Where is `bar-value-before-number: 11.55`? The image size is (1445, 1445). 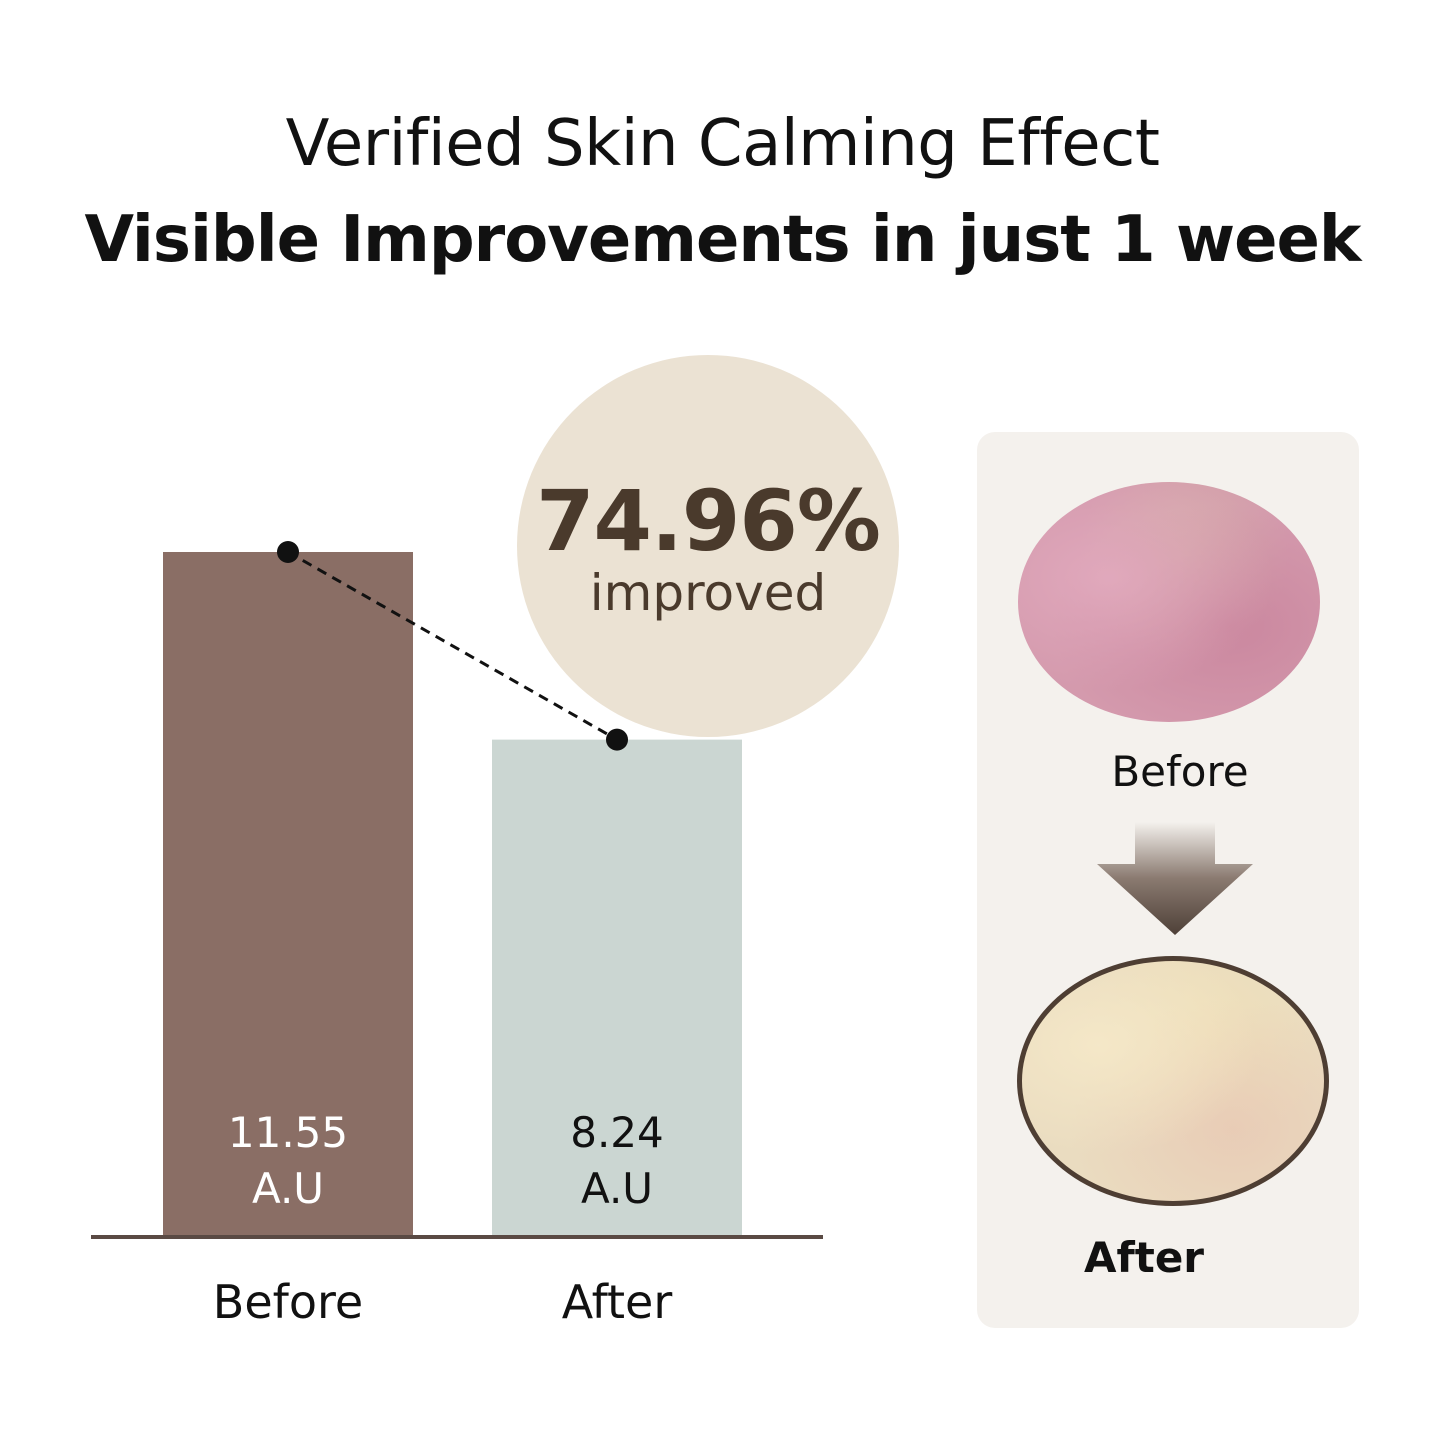 bar-value-before-number: 11.55 is located at coordinates (288, 1132).